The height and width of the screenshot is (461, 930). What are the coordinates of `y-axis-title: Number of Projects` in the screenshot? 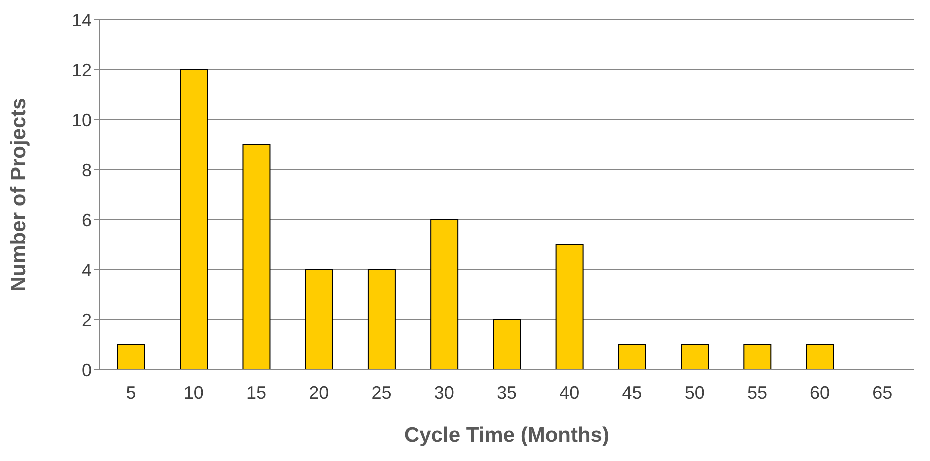 It's located at (18, 195).